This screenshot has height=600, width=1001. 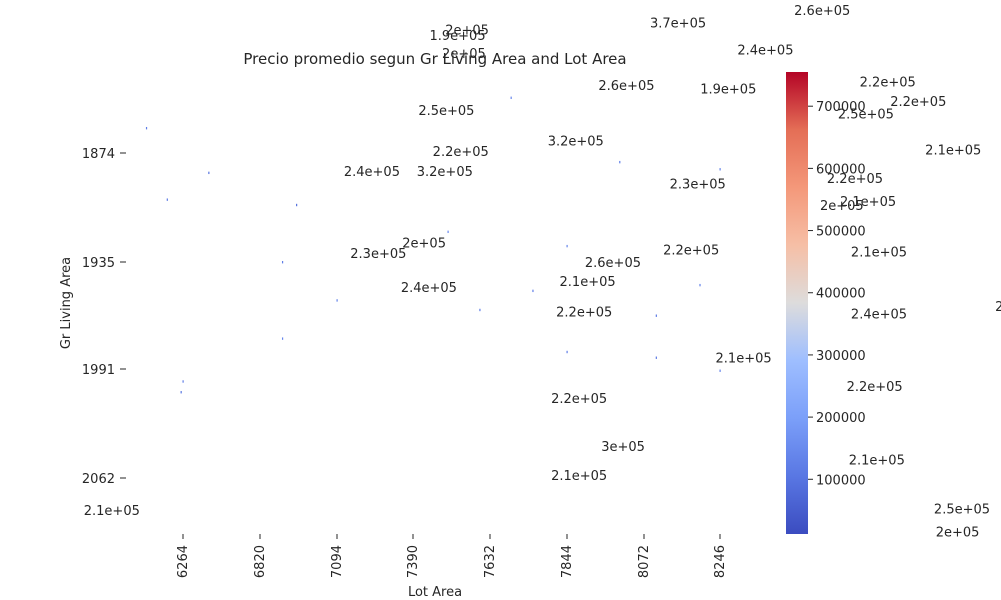 I want to click on x-tick-label: 7094, so click(x=337, y=561).